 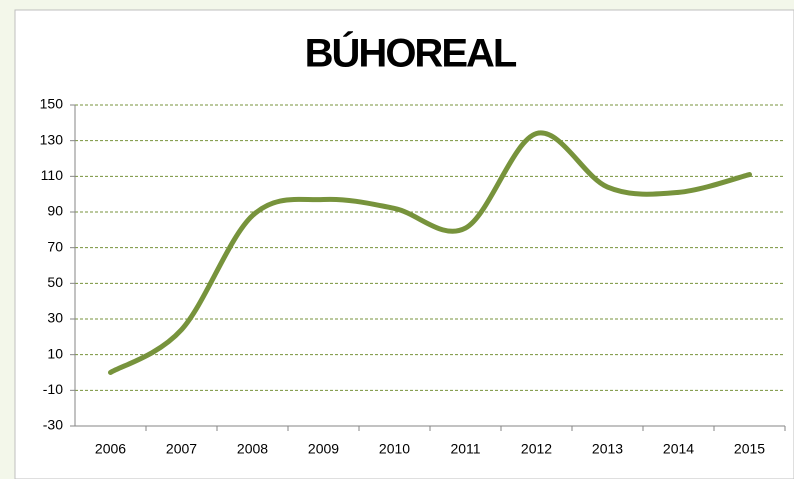 What do you see at coordinates (110, 449) in the screenshot?
I see `x-tick-label: 2006` at bounding box center [110, 449].